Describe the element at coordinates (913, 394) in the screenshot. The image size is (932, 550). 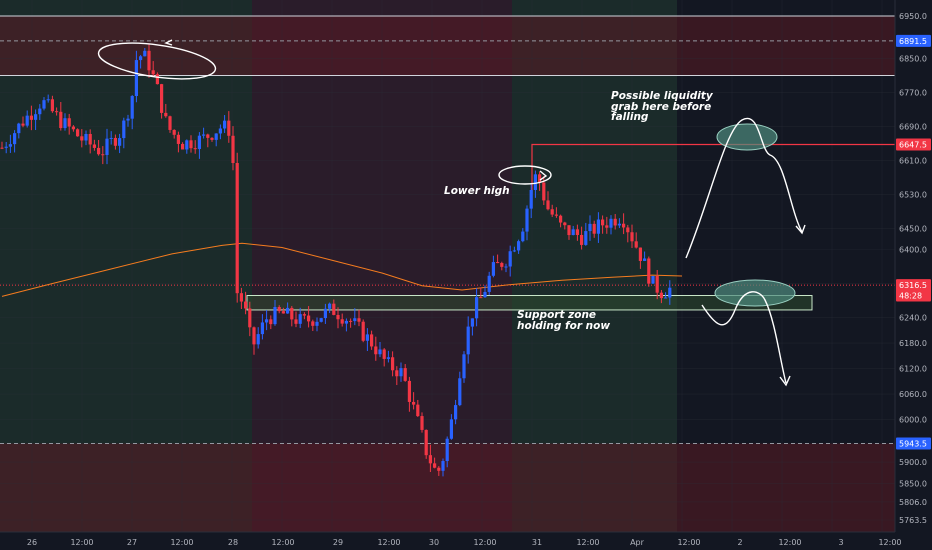
I see `y-tick-label: 6060.0` at that location.